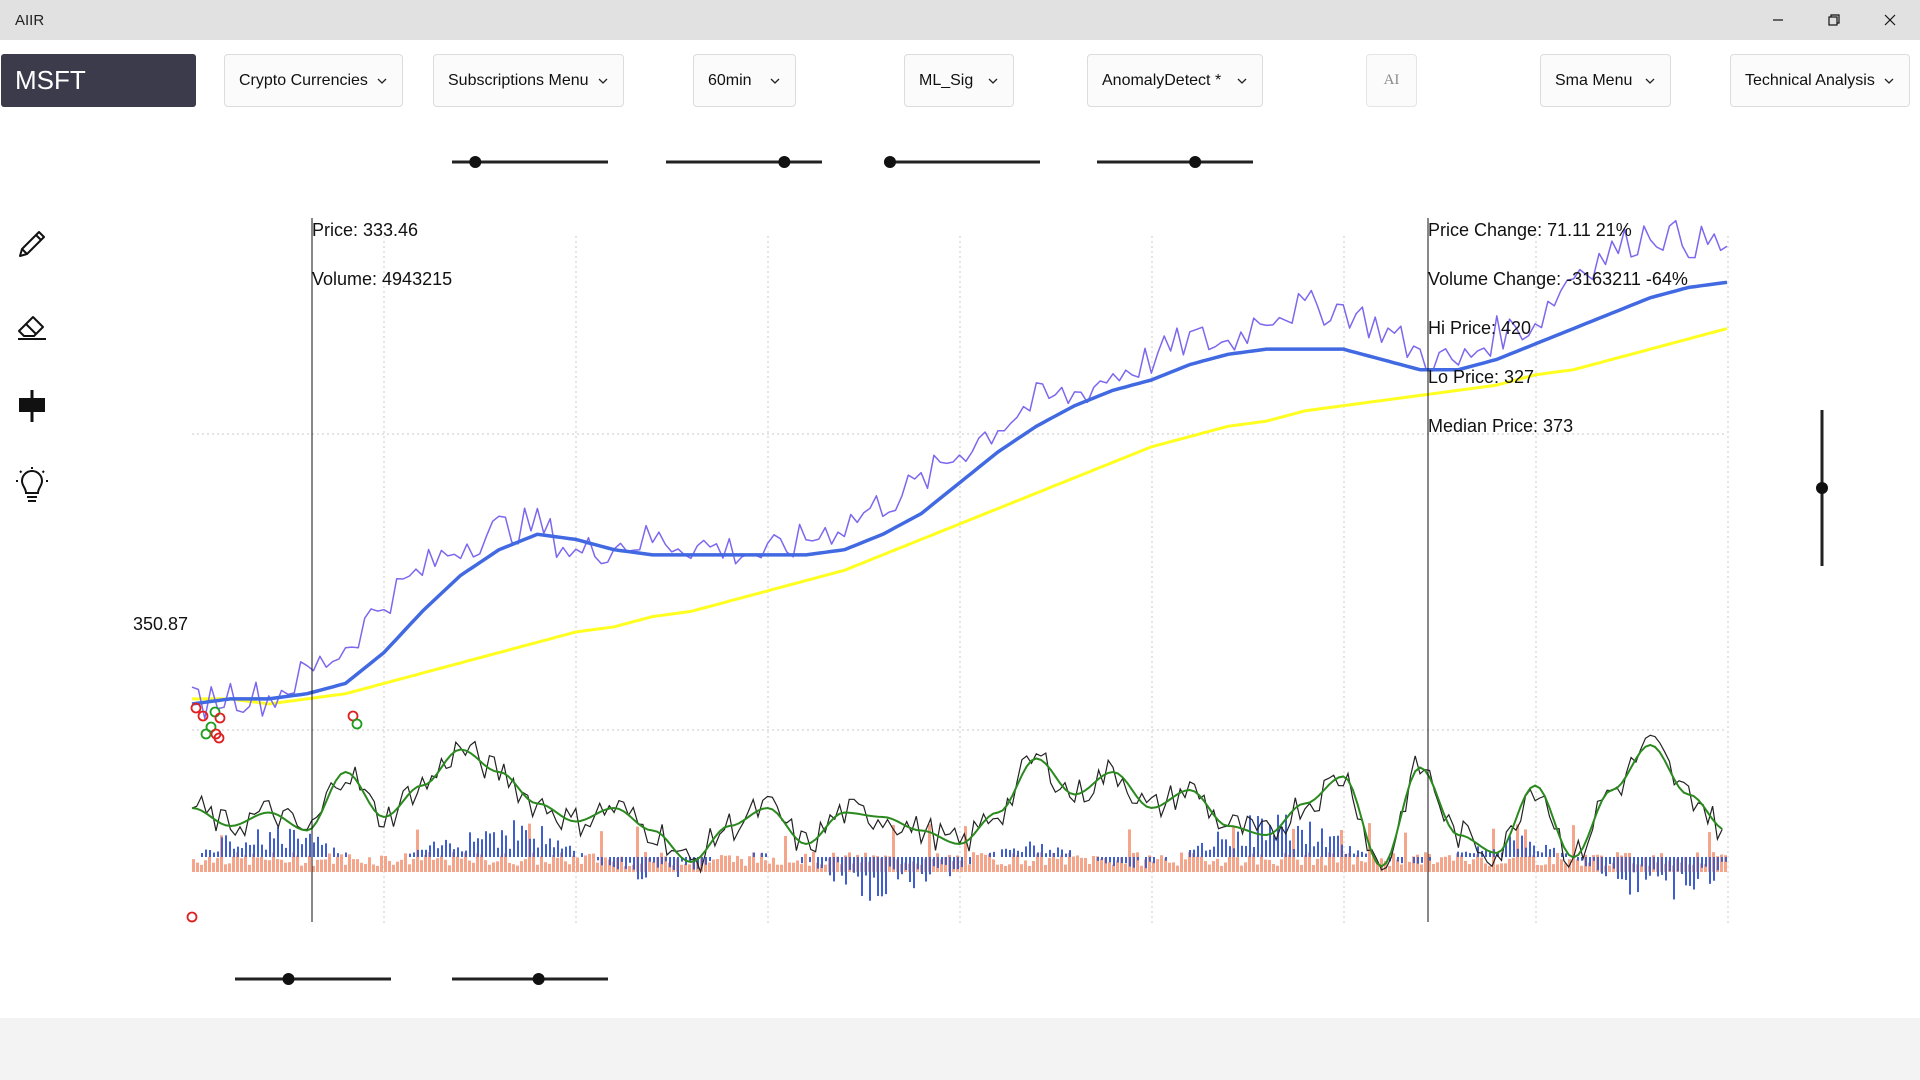 This screenshot has width=1920, height=1080. I want to click on anomaly-detect-dropdown: AnomalyDetect *, so click(1175, 80).